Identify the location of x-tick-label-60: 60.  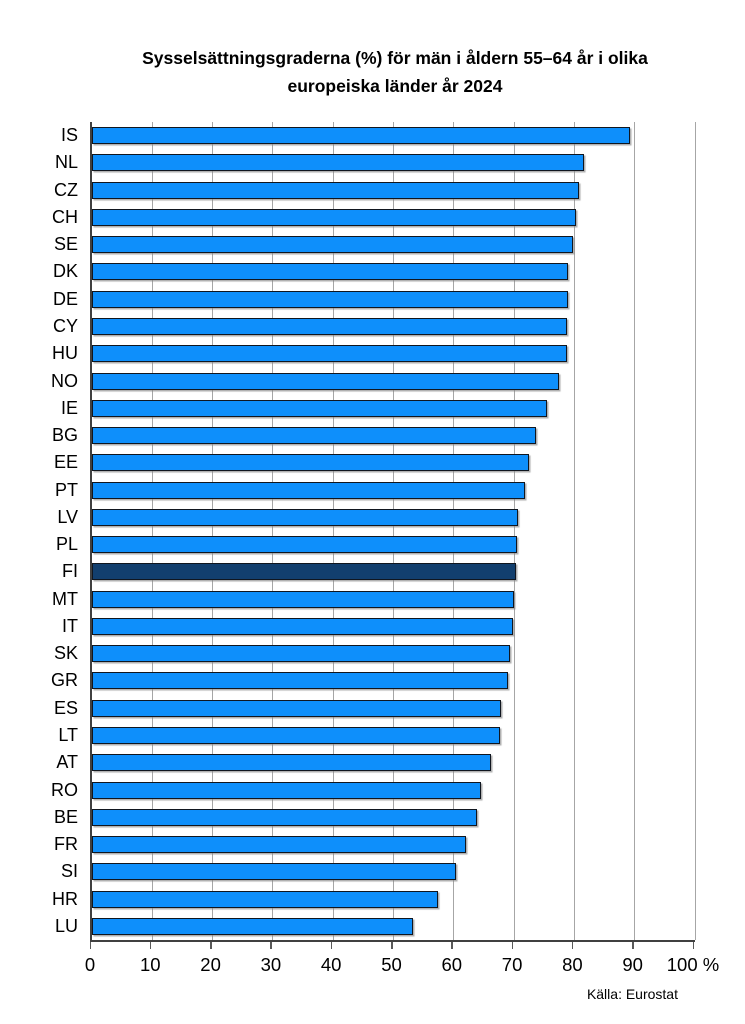
(452, 964).